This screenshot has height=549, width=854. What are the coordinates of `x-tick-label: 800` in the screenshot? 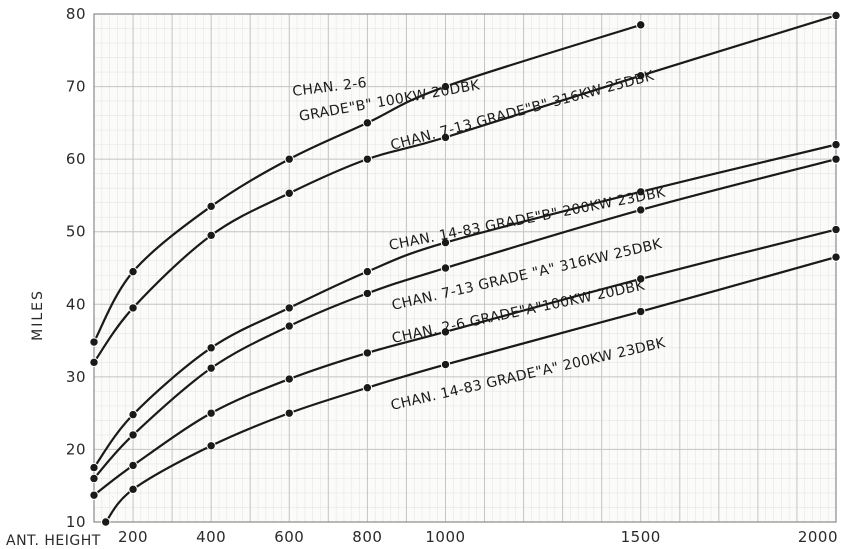 It's located at (367, 537).